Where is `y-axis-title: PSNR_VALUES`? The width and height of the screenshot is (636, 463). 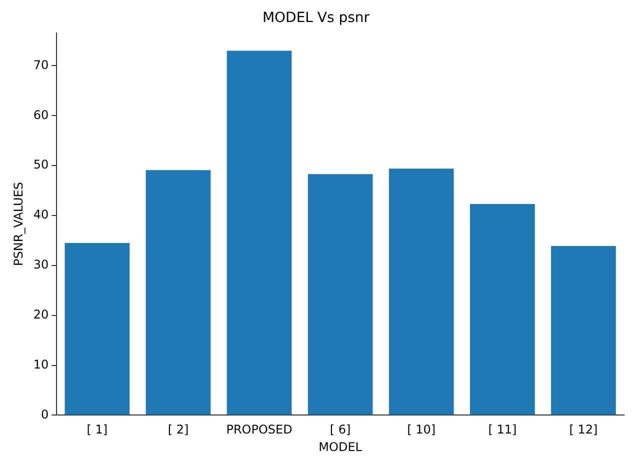
y-axis-title: PSNR_VALUES is located at coordinates (18, 224).